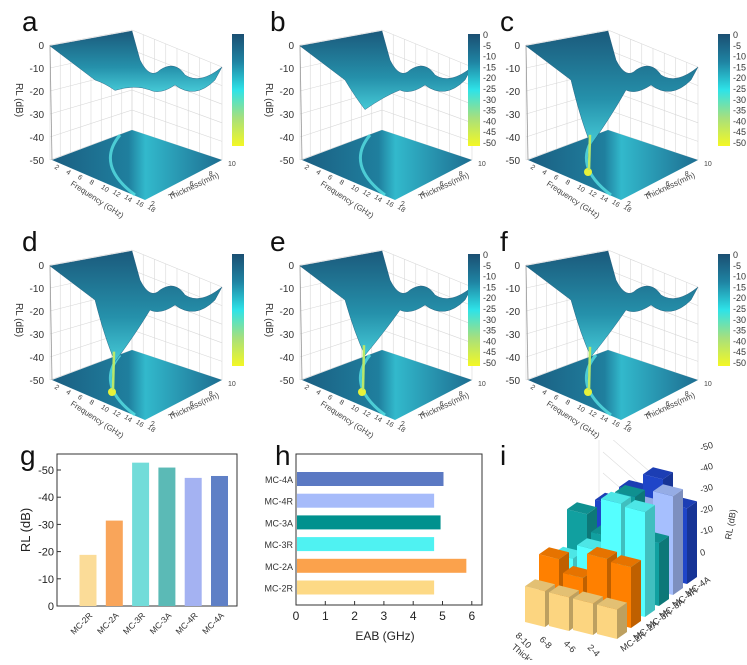 The image size is (747, 665). I want to click on x-tick-label: 0, so click(296, 616).